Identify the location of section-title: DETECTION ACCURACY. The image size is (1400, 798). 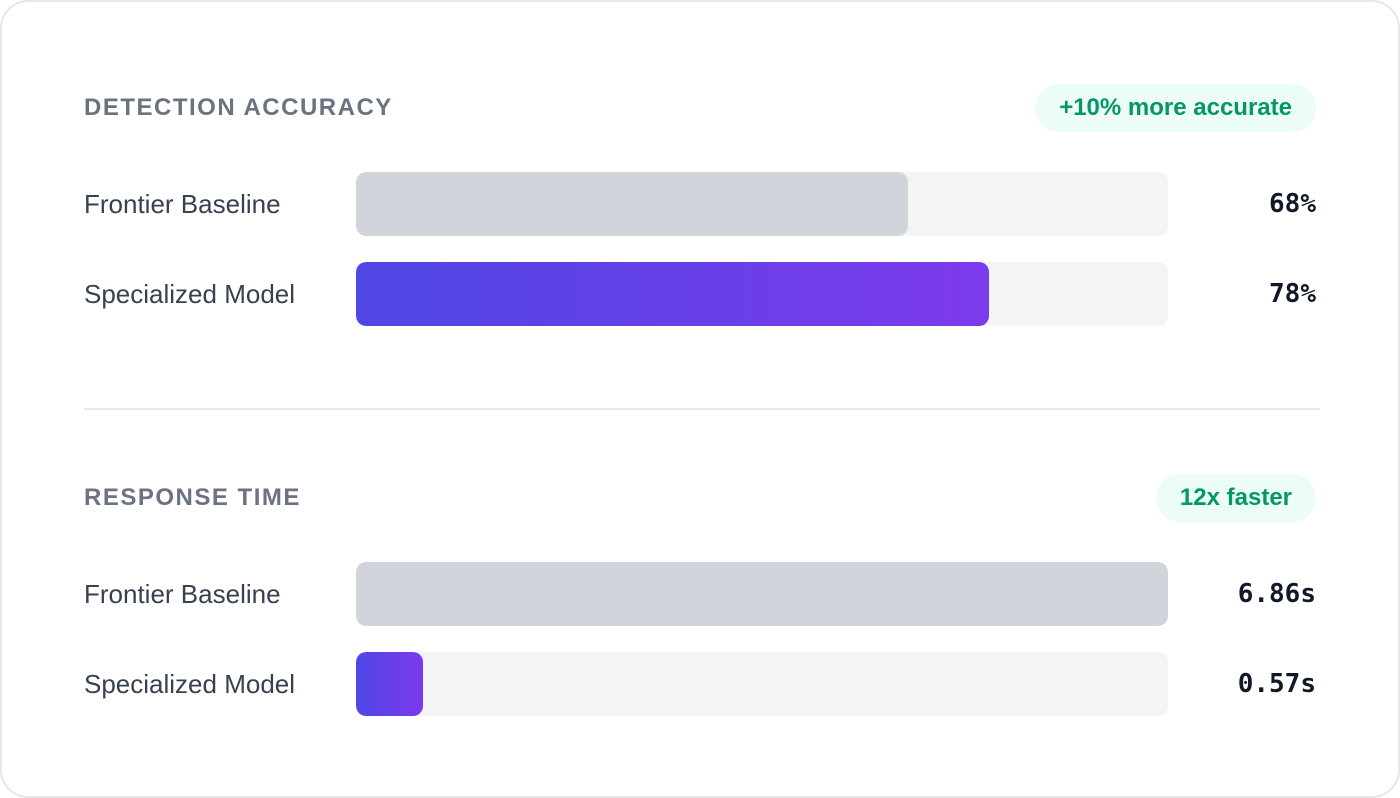
(238, 107).